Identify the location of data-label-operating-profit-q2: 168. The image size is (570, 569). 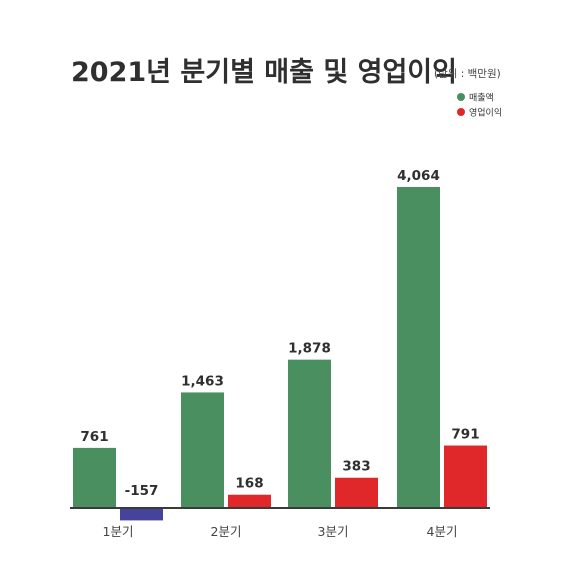
(249, 484).